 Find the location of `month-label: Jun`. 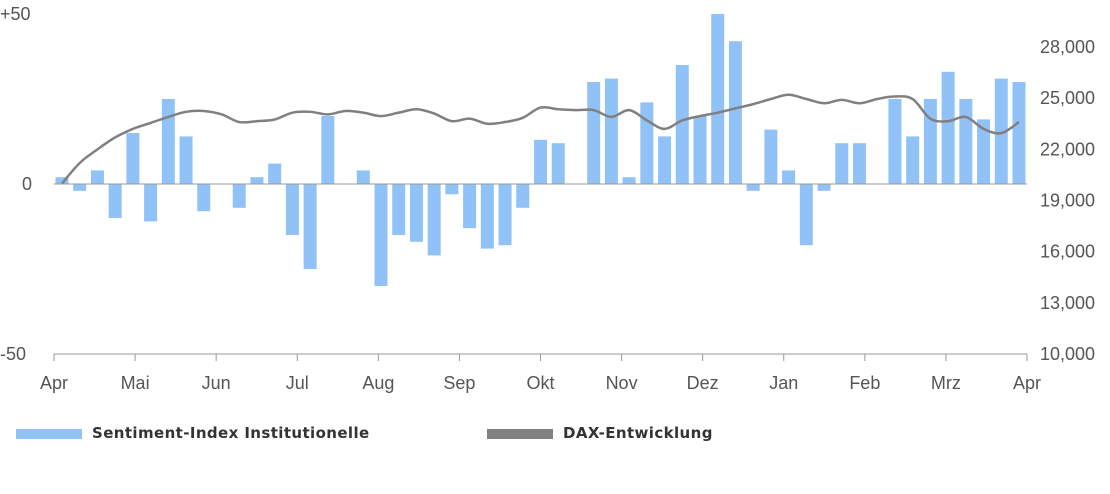

month-label: Jun is located at coordinates (216, 383).